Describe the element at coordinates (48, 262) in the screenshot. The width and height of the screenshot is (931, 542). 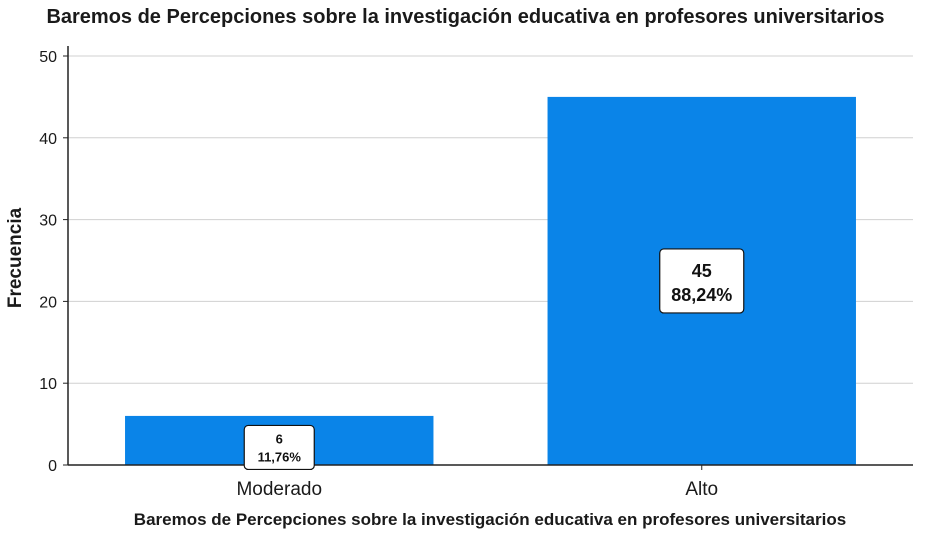
I see `y-tick-labels: 0 10 20 30 40 50` at that location.